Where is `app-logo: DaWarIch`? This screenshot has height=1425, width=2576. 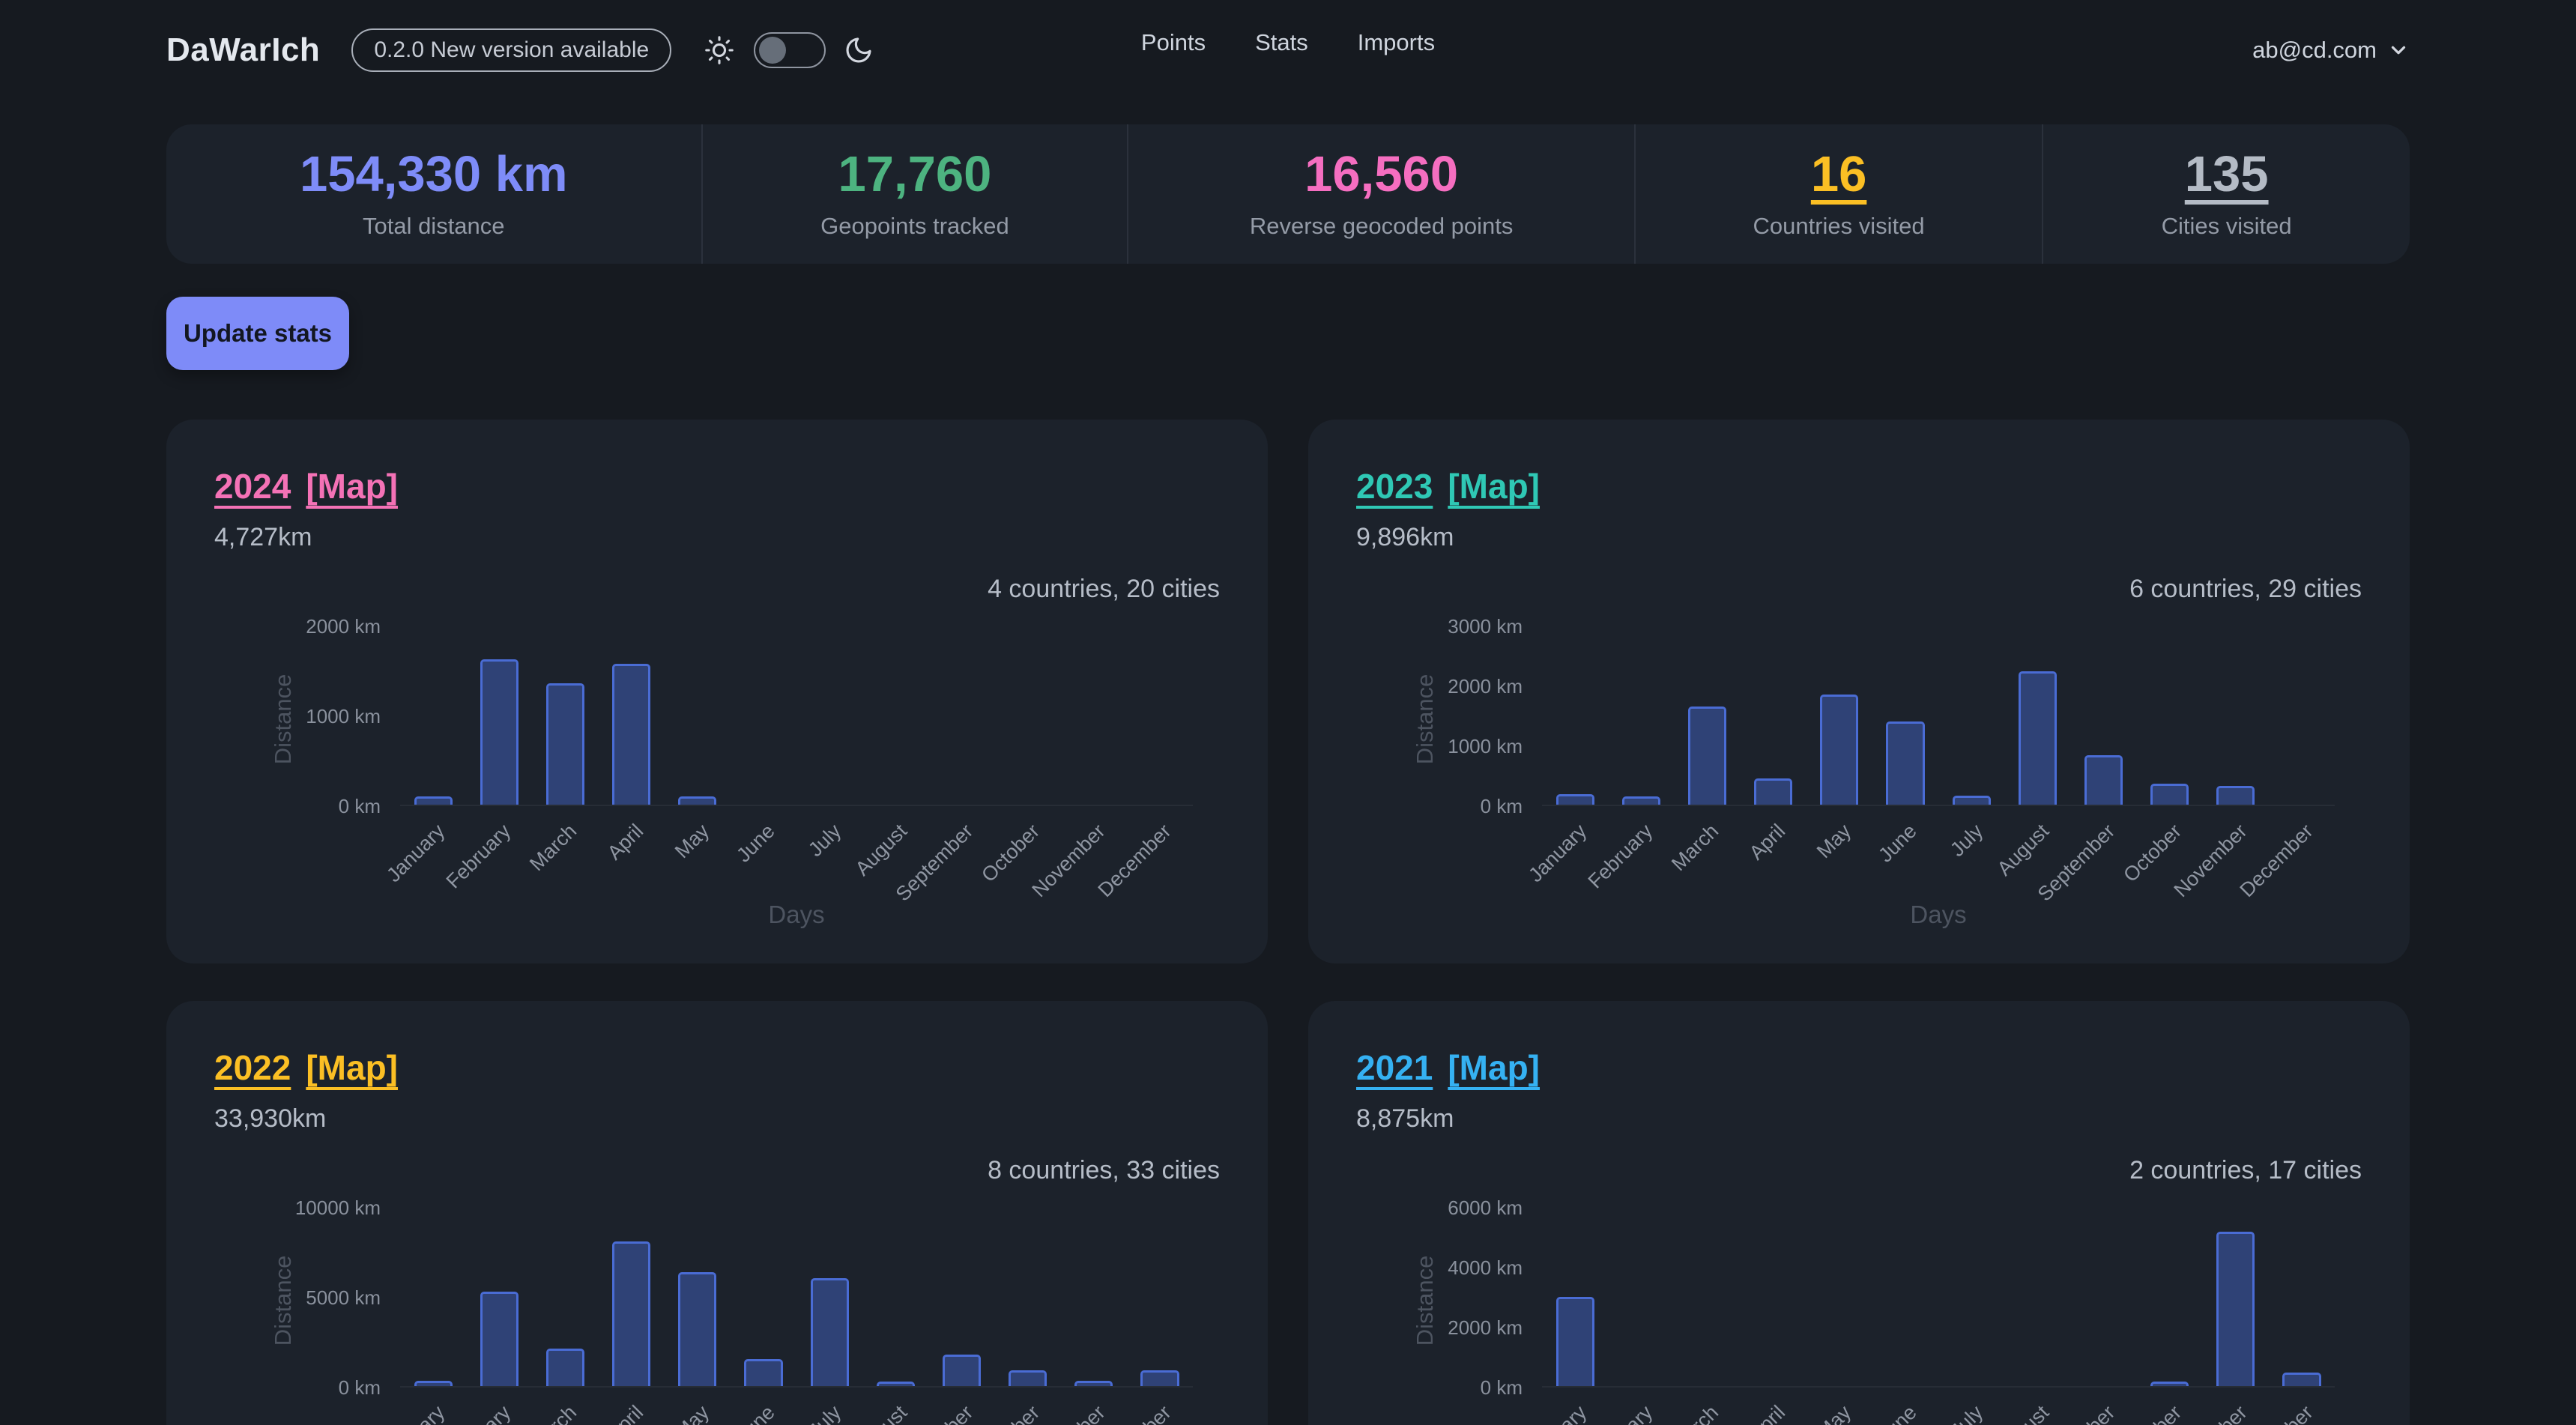
app-logo: DaWarIch is located at coordinates (243, 50).